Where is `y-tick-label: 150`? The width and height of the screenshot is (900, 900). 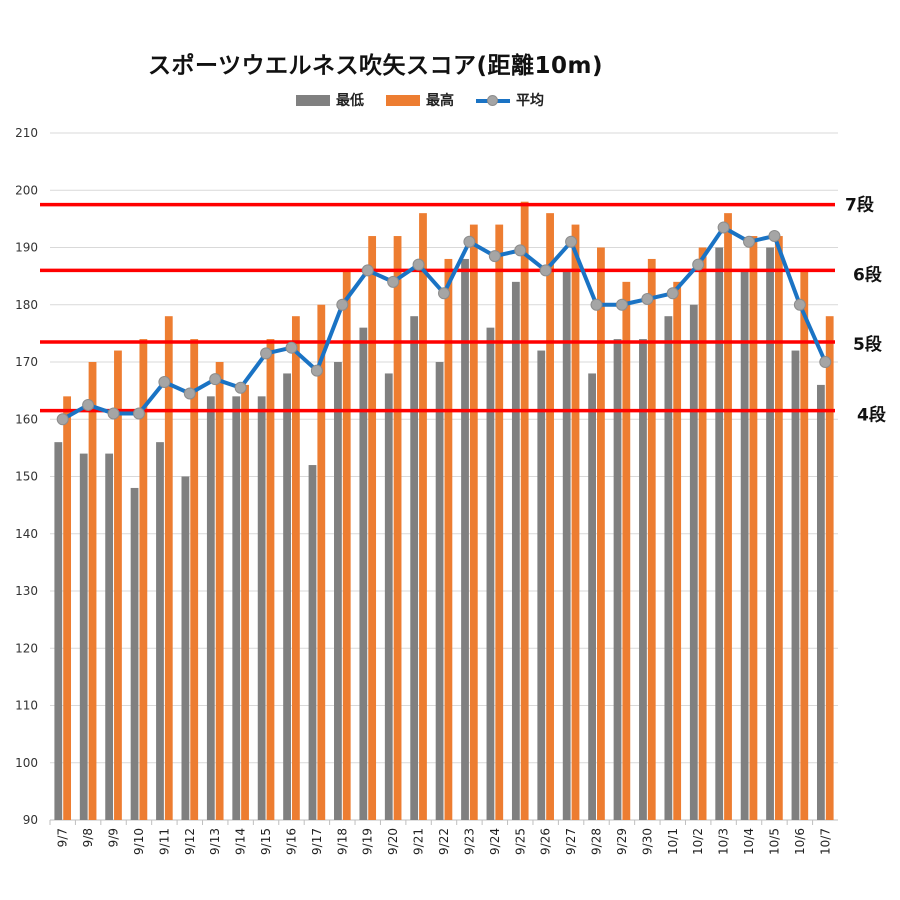
y-tick-label: 150 is located at coordinates (26, 477).